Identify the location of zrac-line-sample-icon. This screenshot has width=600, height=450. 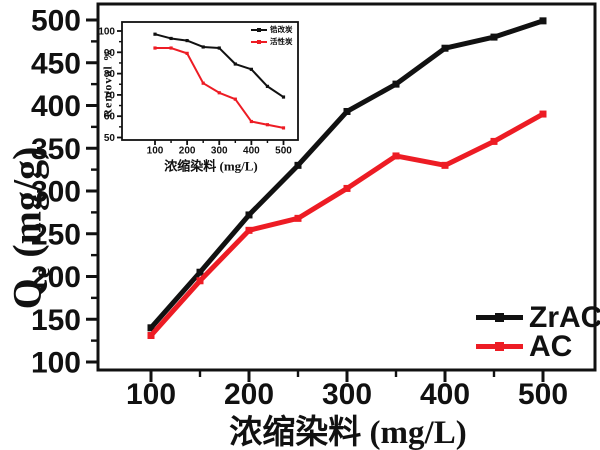
(499, 317).